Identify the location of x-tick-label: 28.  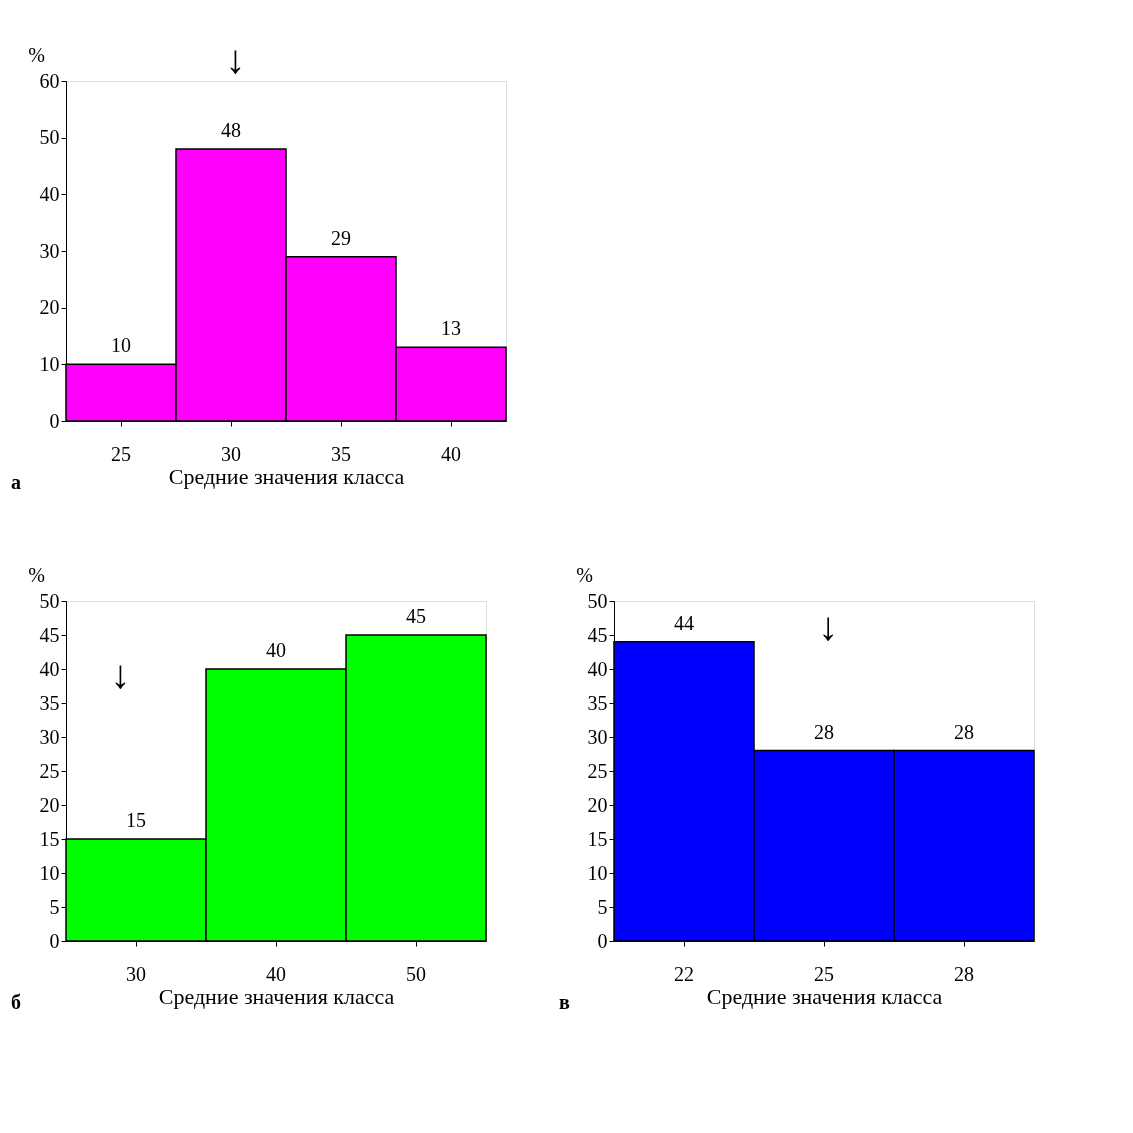
(964, 973).